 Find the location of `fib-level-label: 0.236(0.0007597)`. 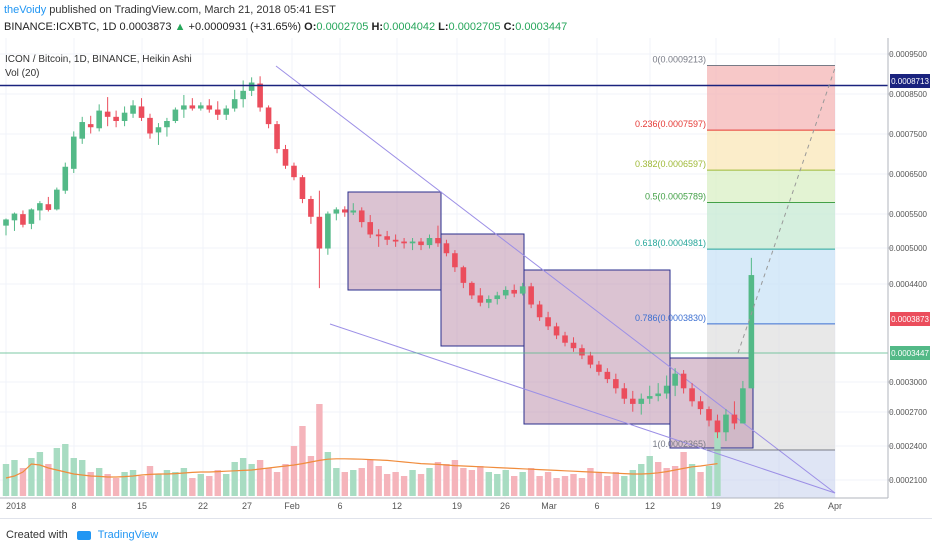

fib-level-label: 0.236(0.0007597) is located at coordinates (670, 124).